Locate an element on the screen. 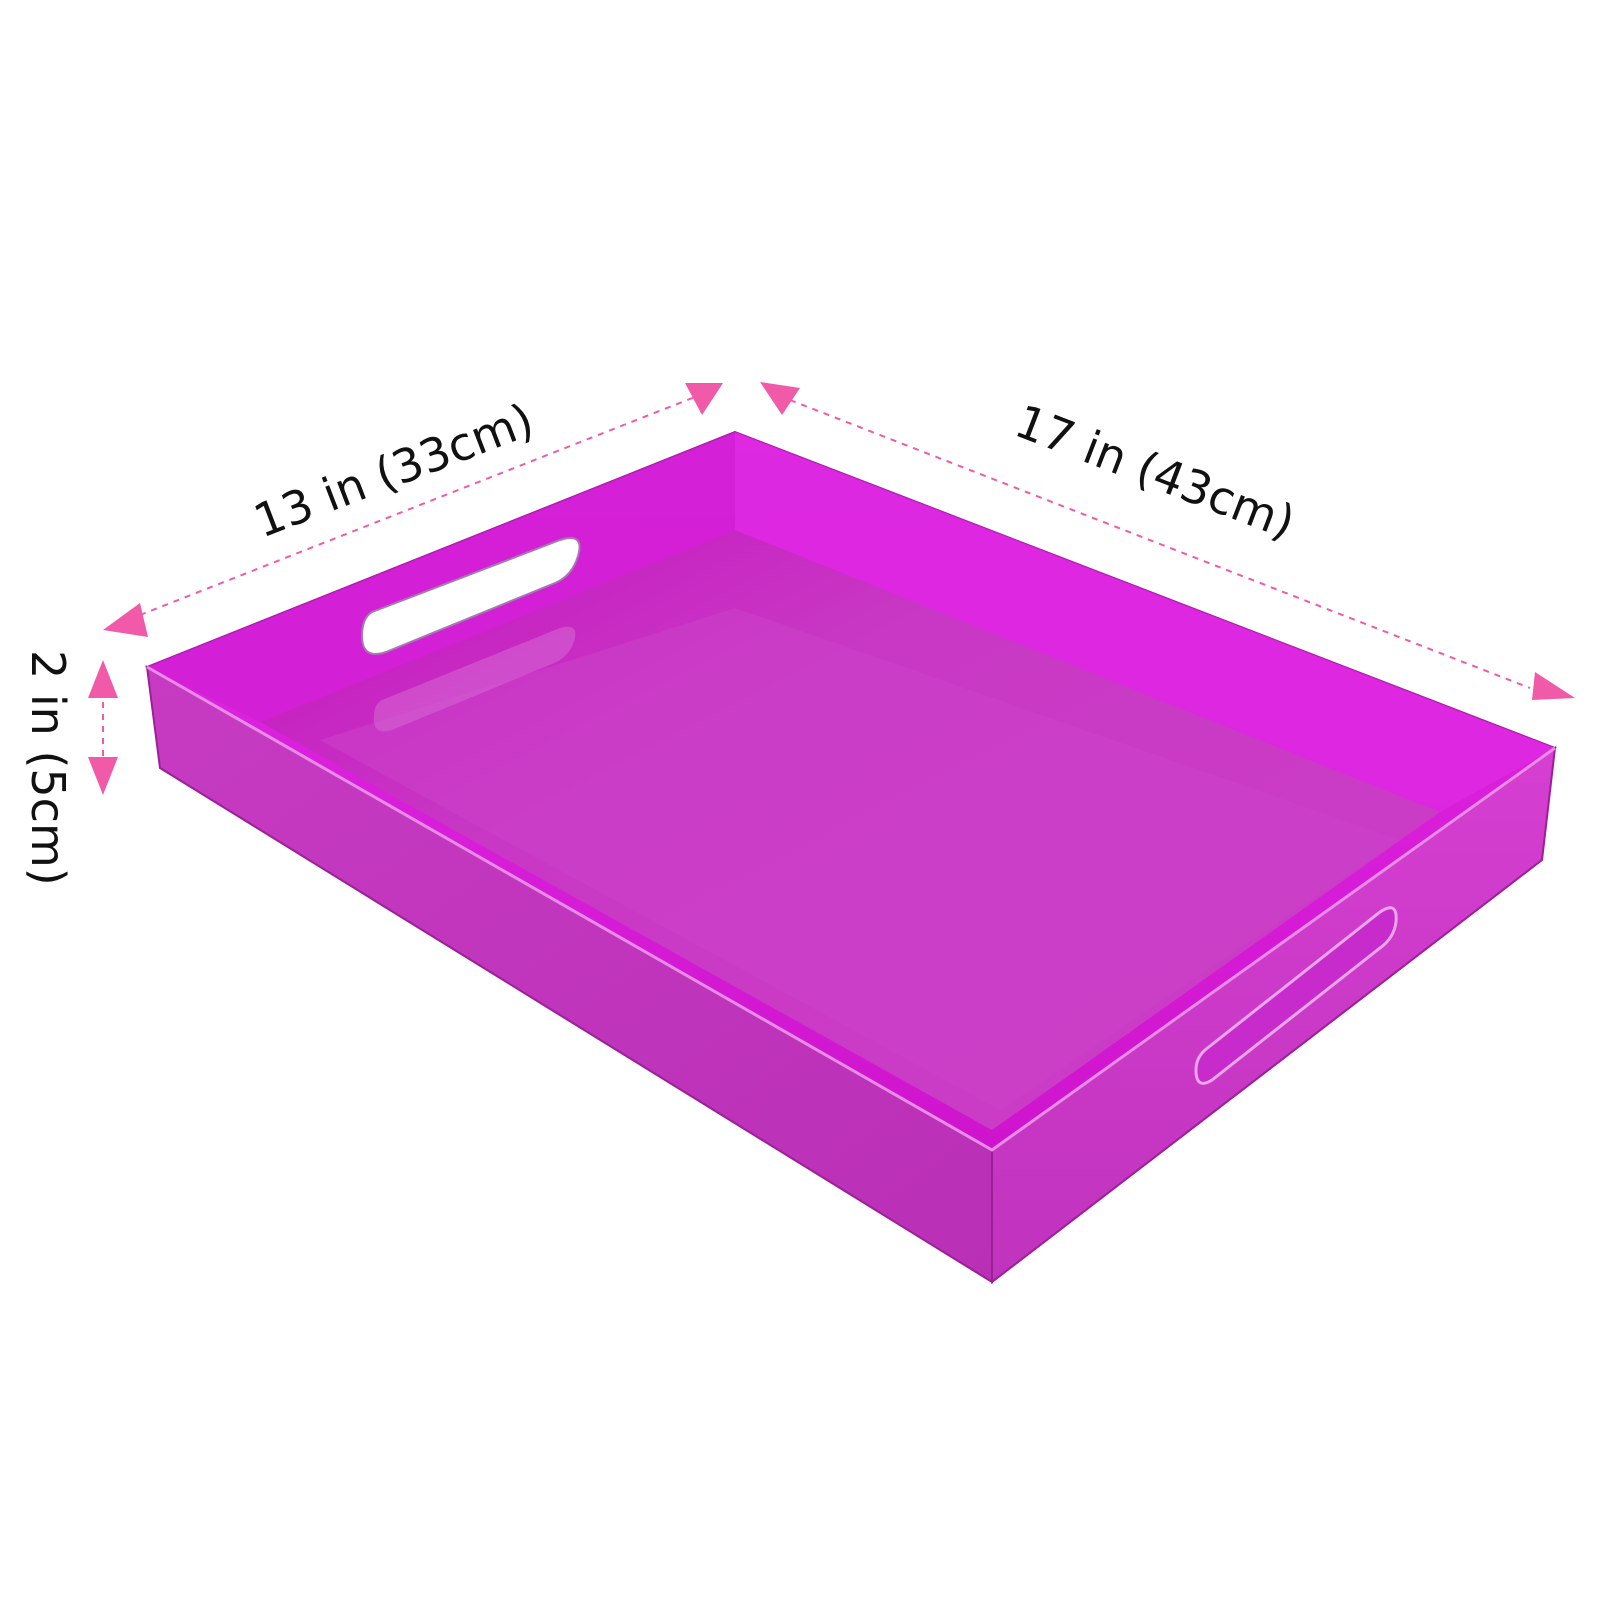  handle-left is located at coordinates (470, 634).